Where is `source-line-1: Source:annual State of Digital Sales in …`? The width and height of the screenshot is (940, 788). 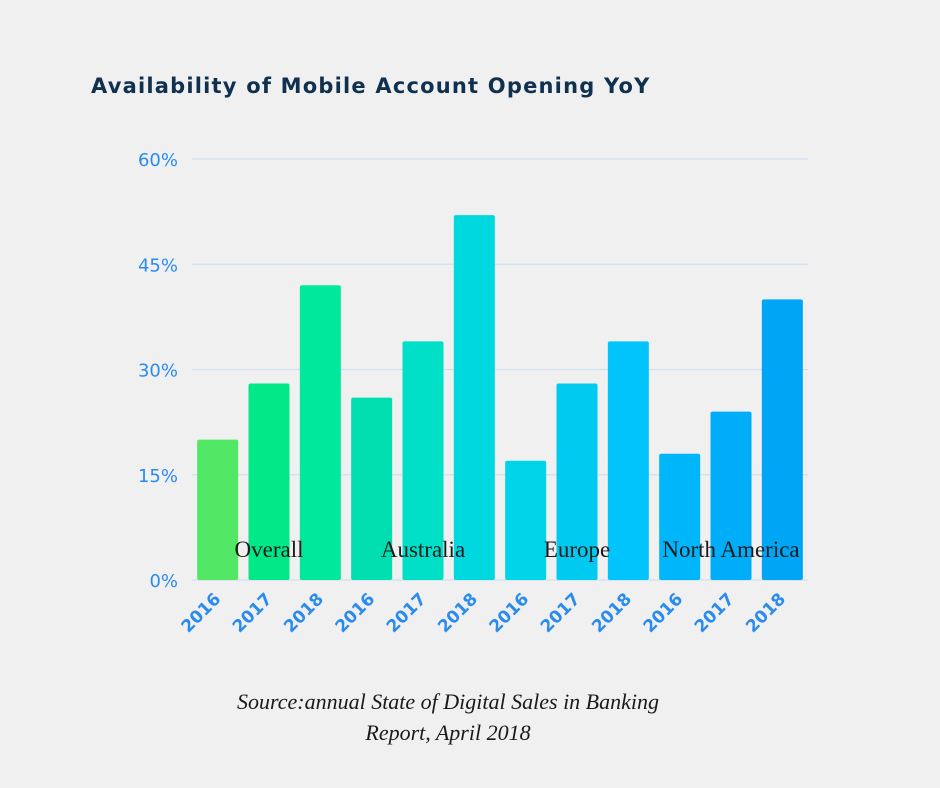
source-line-1: Source:annual State of Digital Sales in … is located at coordinates (448, 701).